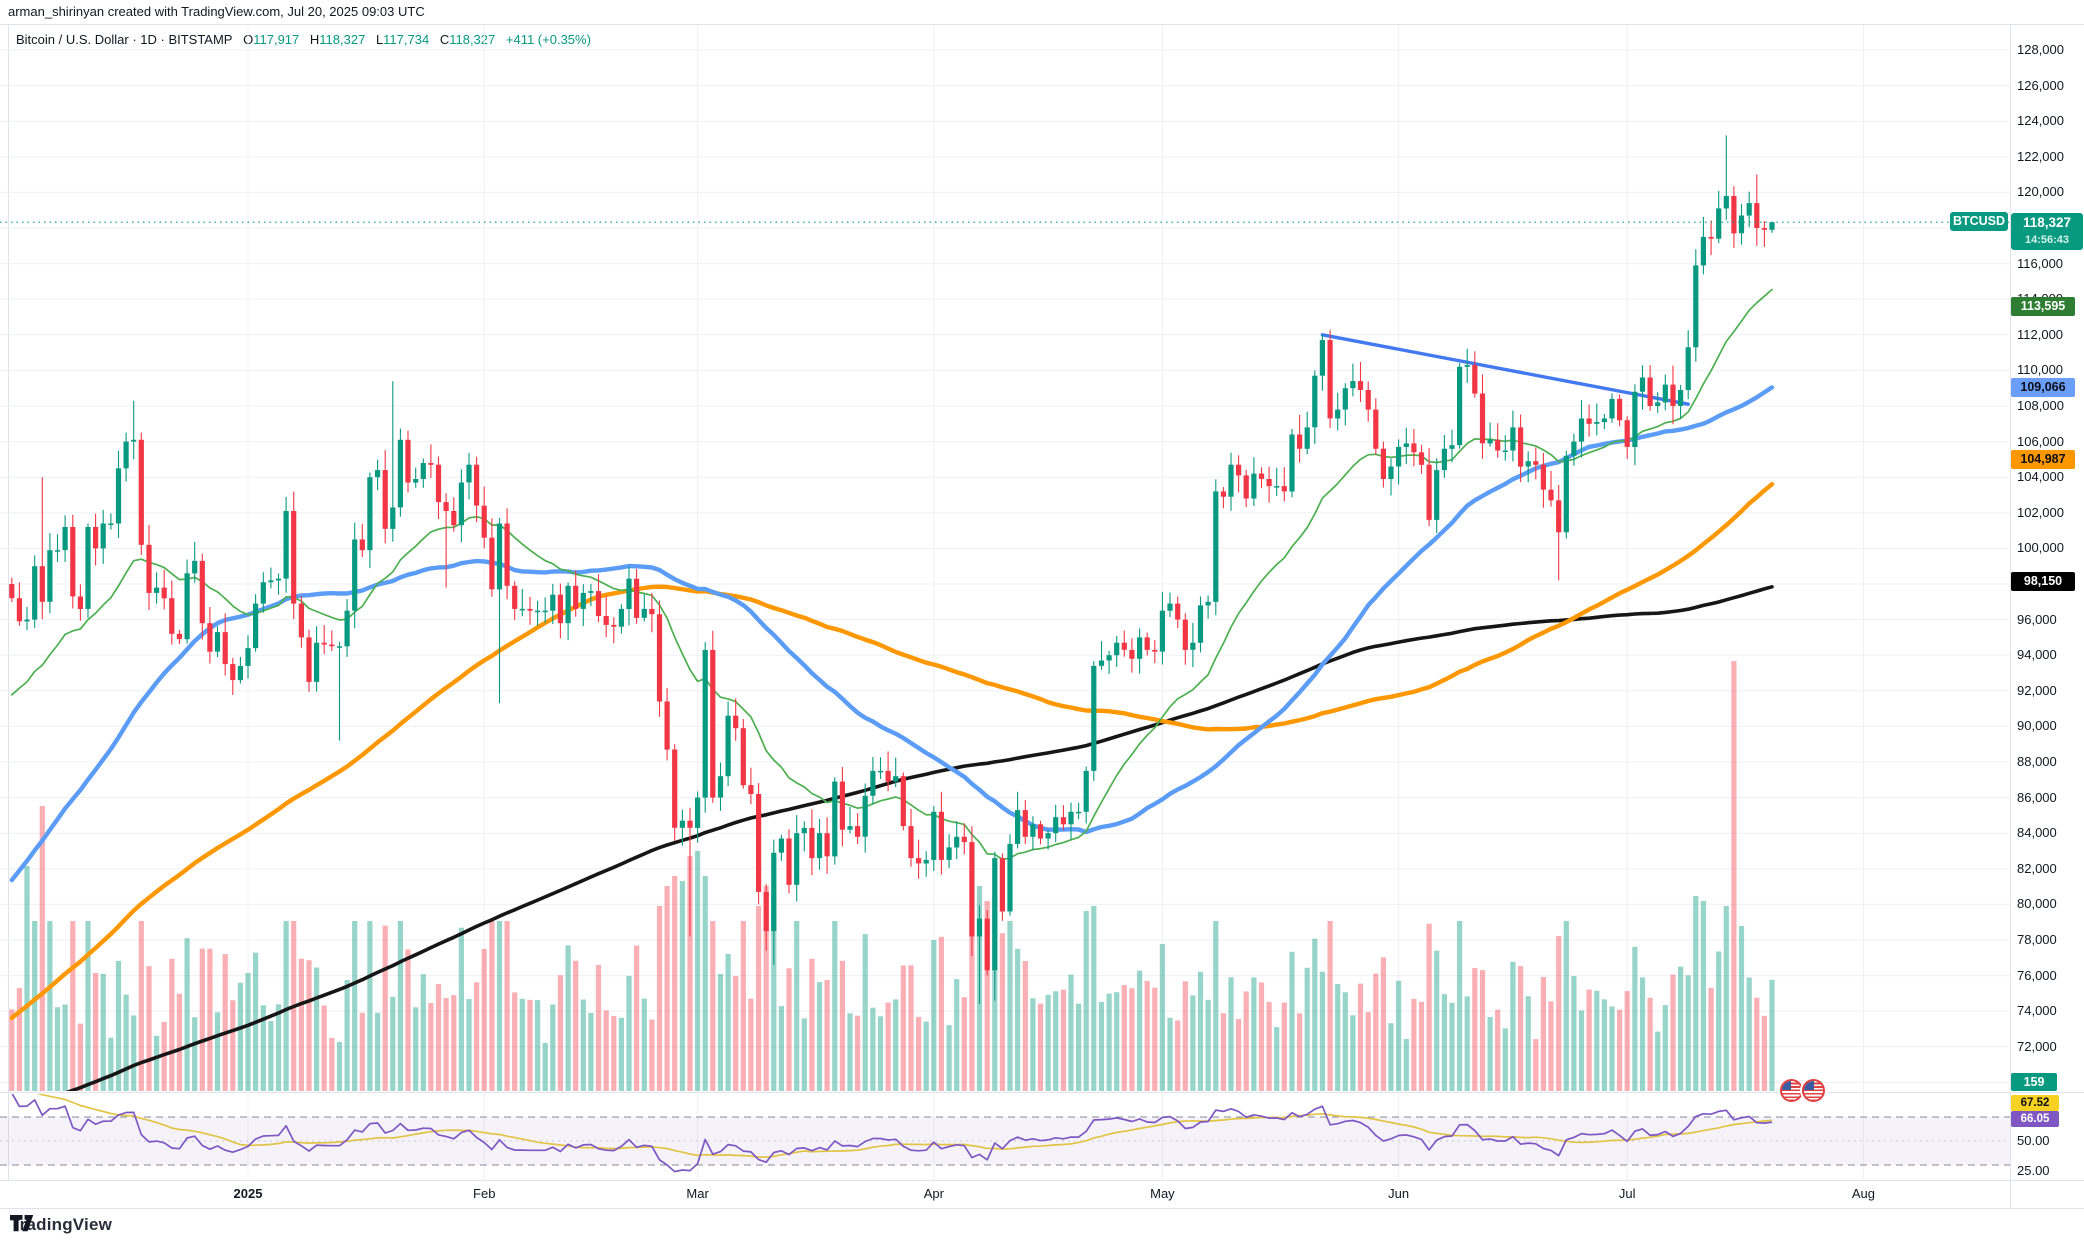 This screenshot has width=2084, height=1244. I want to click on price-tick: 76,000, so click(2037, 975).